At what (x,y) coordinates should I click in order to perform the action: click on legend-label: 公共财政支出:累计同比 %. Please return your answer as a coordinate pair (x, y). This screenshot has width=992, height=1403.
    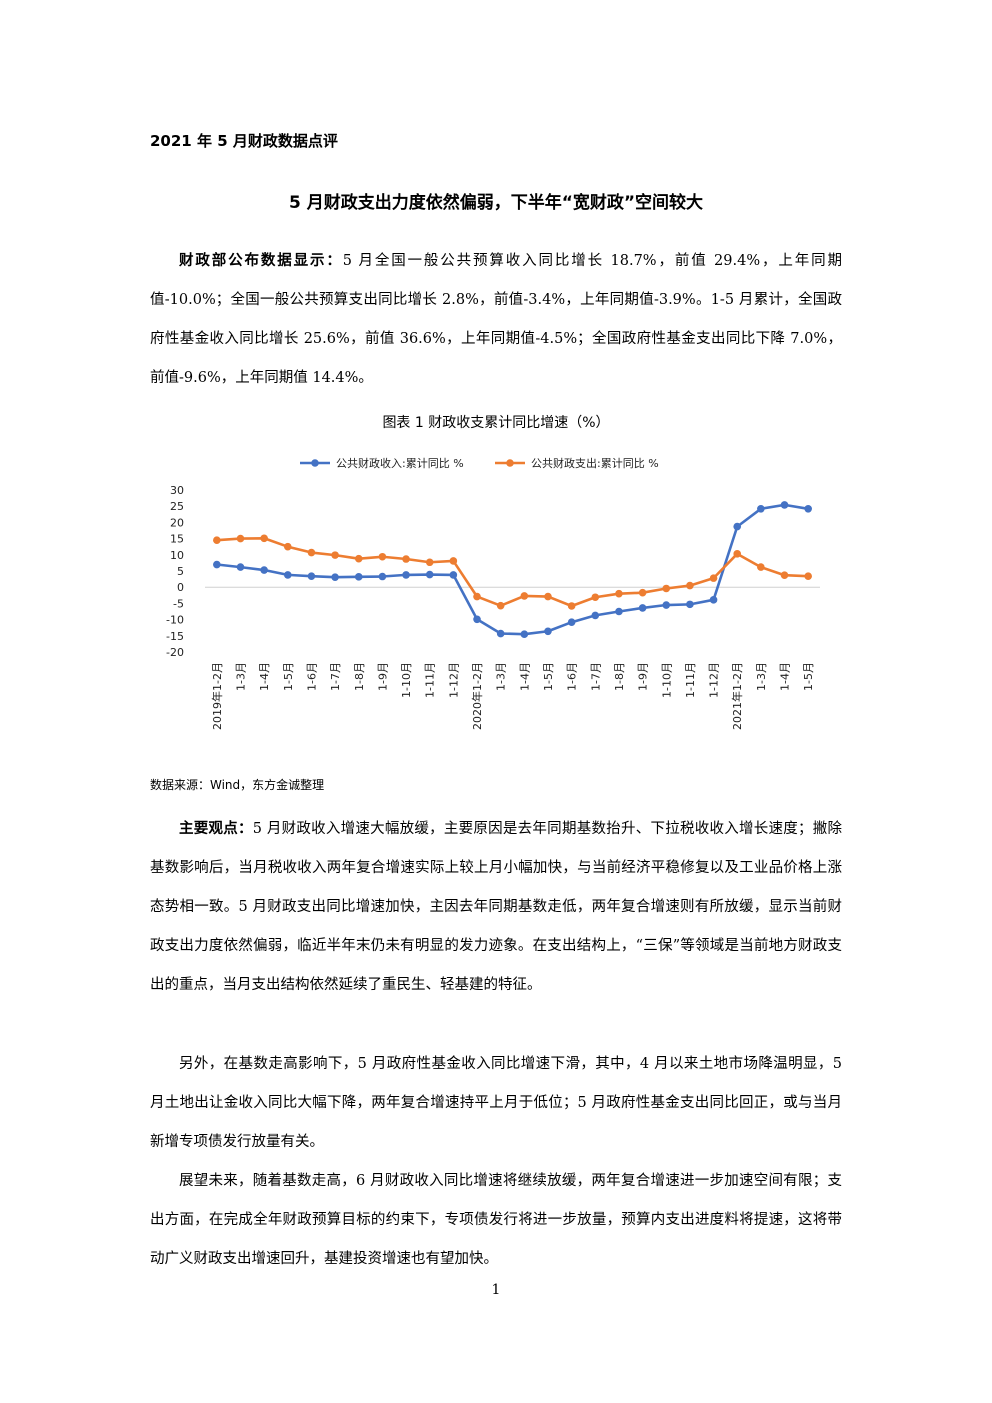
    Looking at the image, I should click on (595, 463).